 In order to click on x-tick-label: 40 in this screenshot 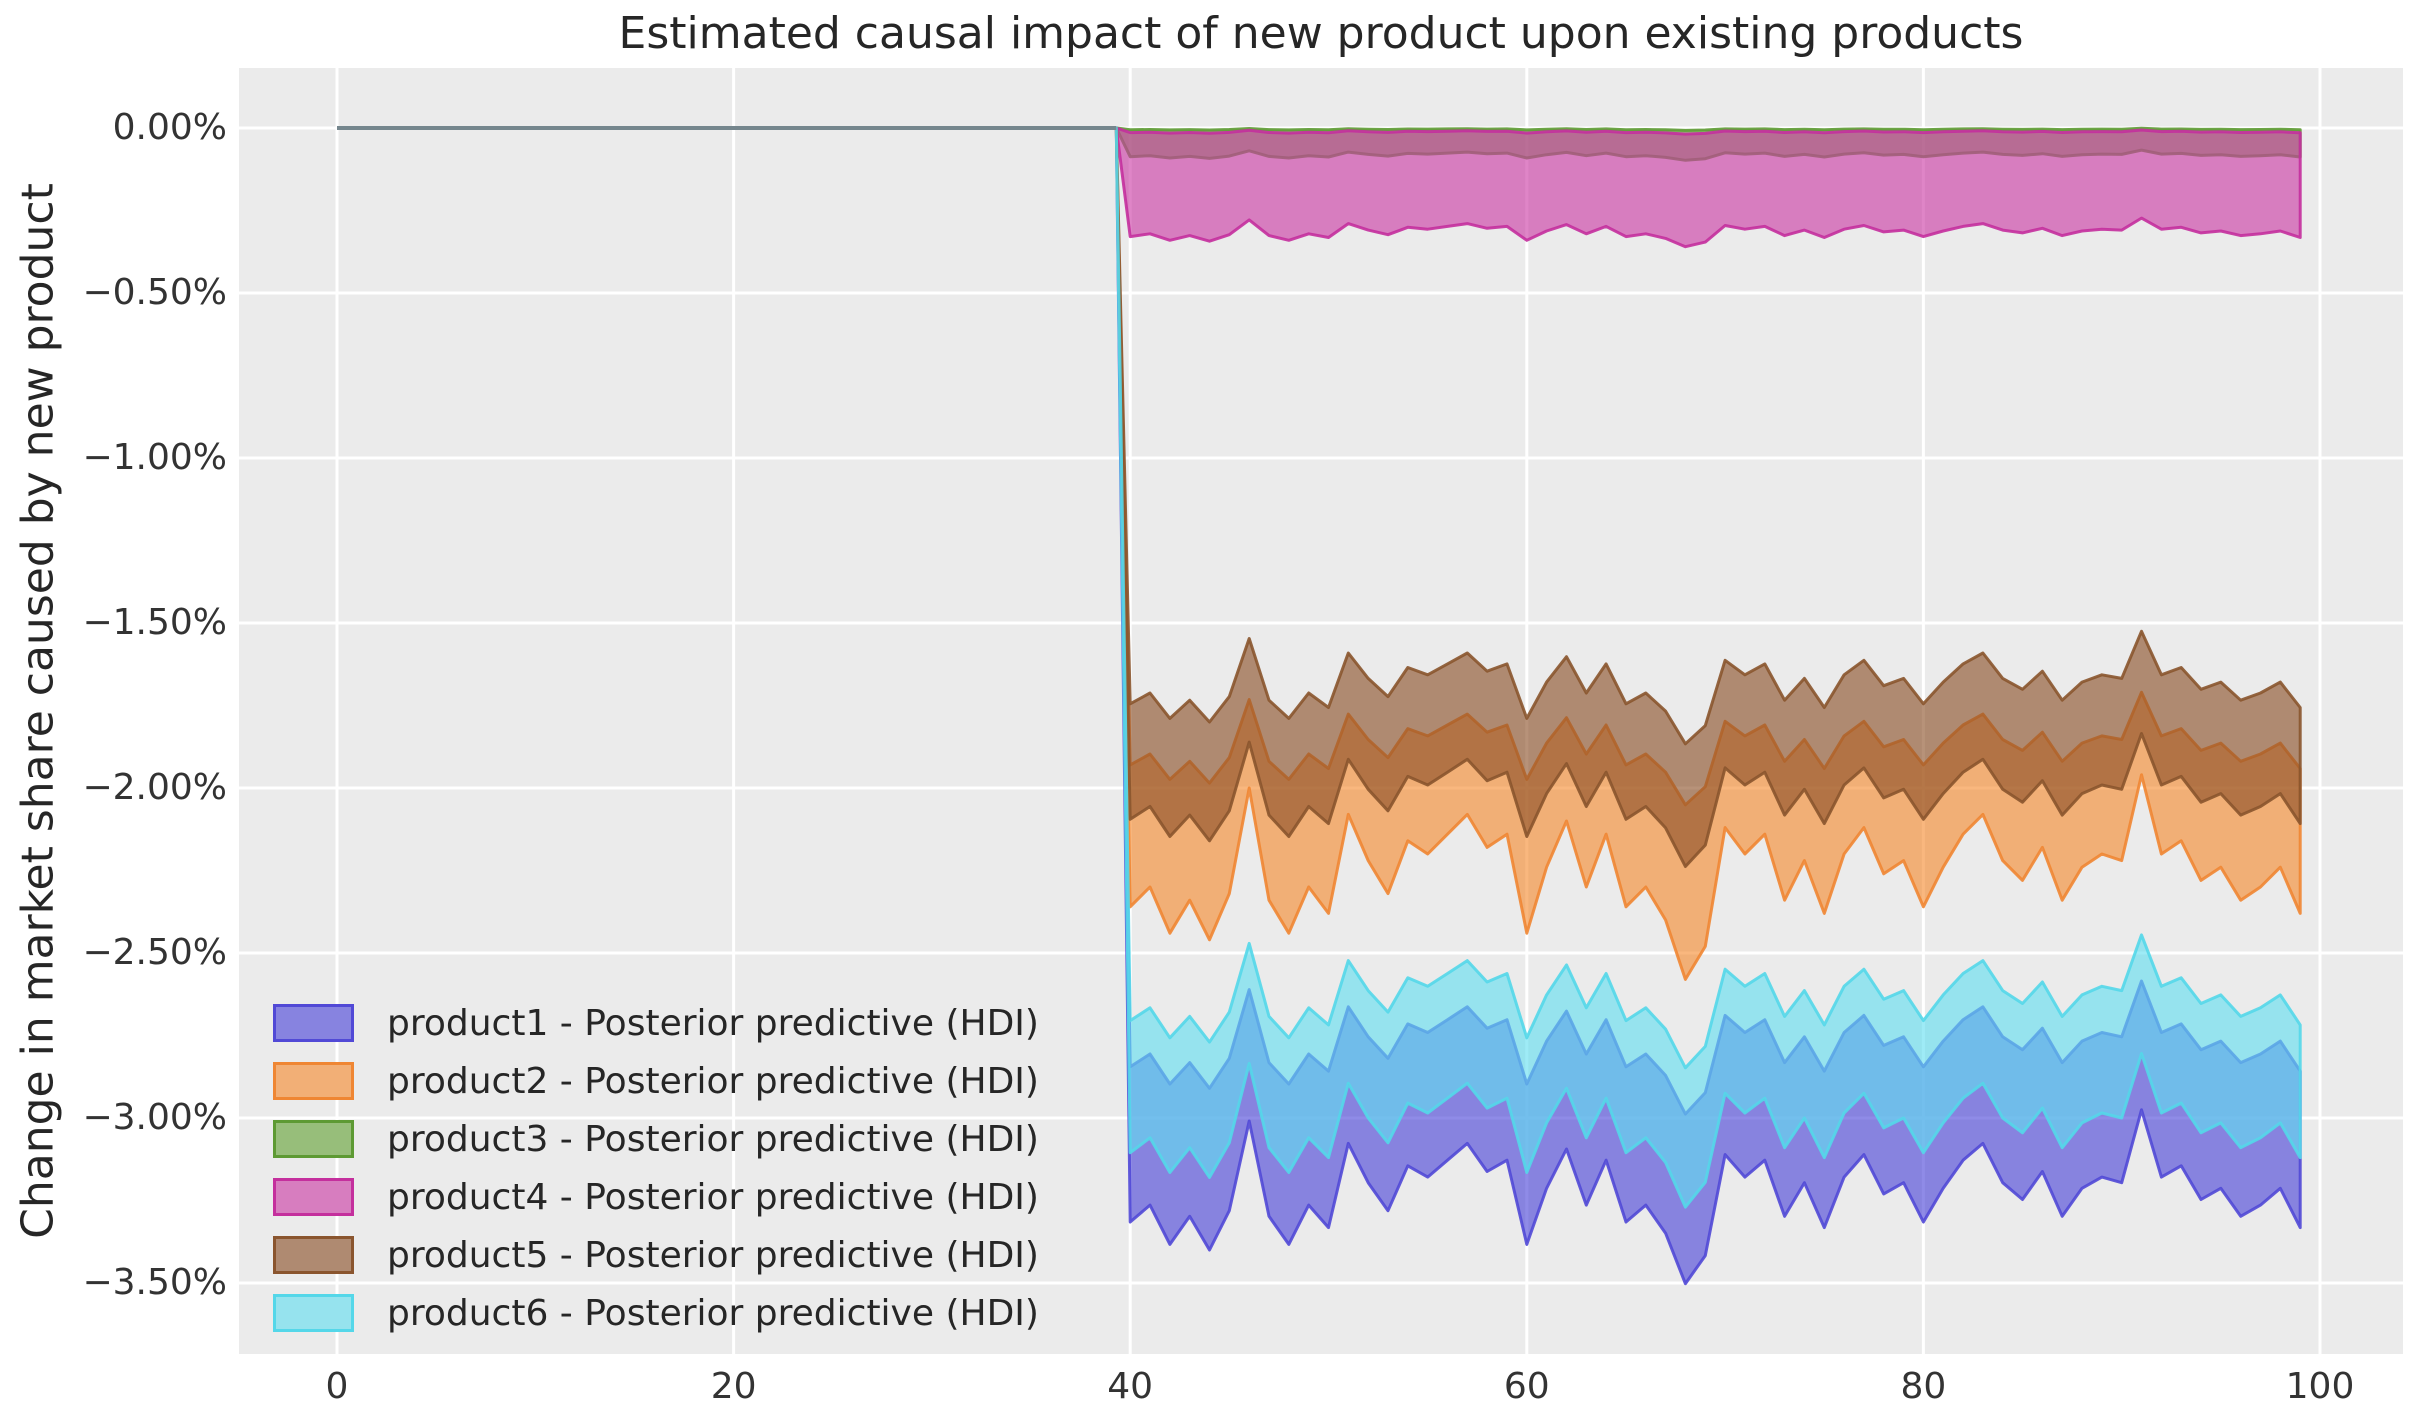, I will do `click(1130, 1386)`.